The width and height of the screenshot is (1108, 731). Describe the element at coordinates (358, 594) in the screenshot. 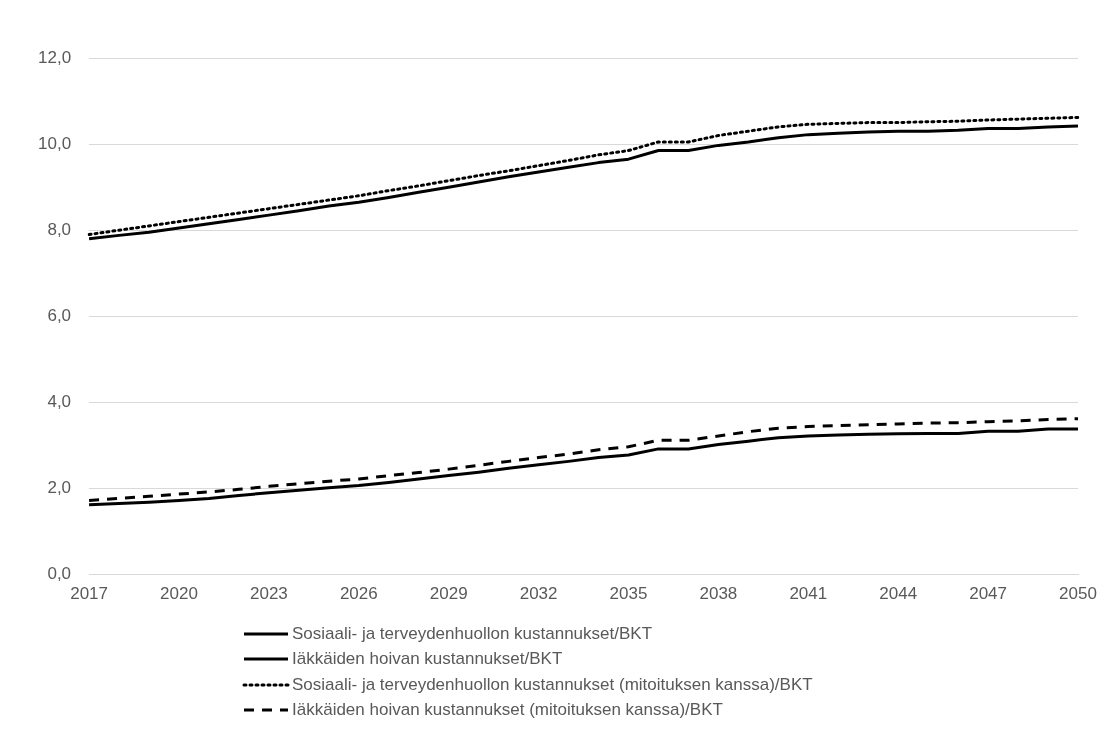

I see `x-tick-label: 2026` at that location.